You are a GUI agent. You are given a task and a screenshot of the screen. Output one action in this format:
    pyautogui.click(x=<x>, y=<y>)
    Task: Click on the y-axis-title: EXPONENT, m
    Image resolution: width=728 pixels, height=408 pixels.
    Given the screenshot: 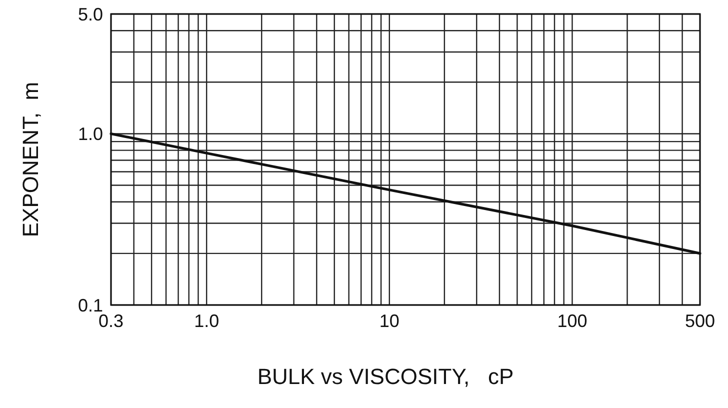 What is the action you would take?
    pyautogui.click(x=30, y=160)
    